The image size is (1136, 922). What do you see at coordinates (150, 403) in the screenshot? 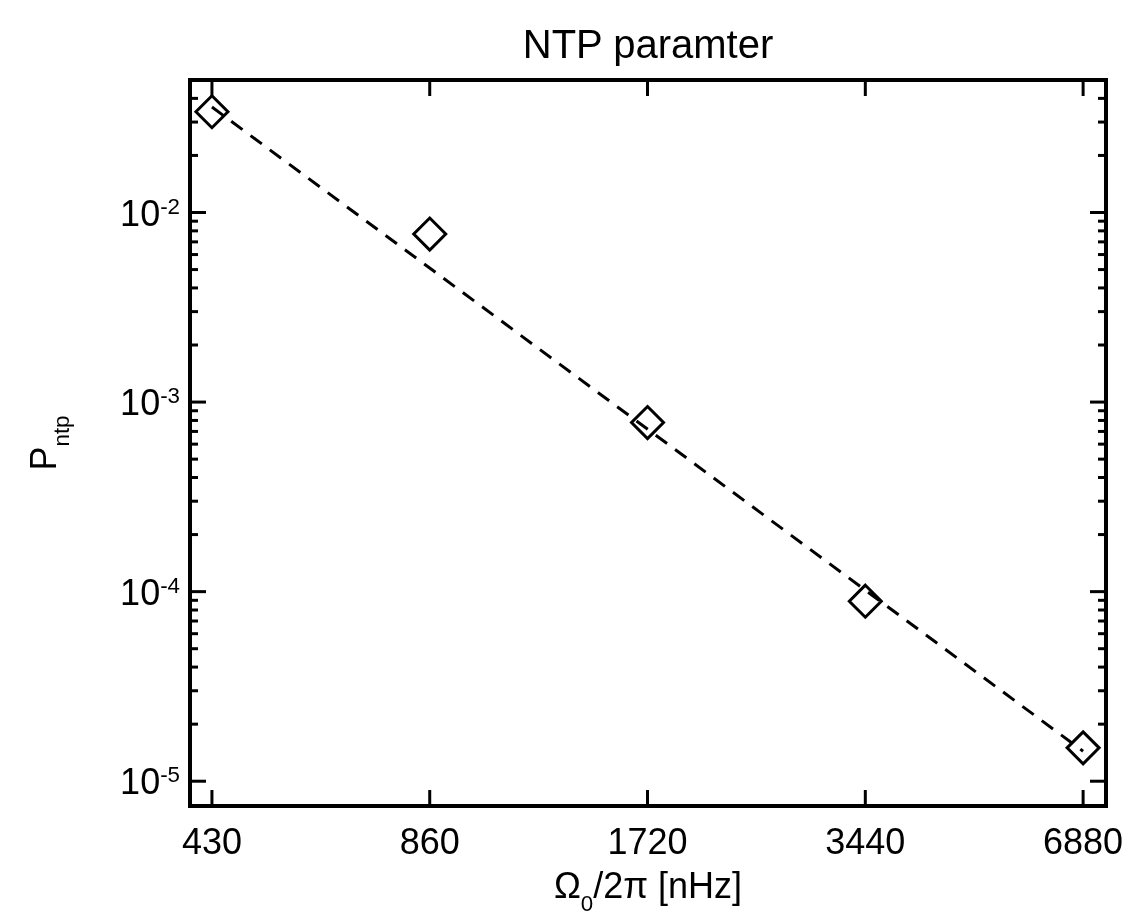
I see `y-tick-label: 10$^{-3}$` at bounding box center [150, 403].